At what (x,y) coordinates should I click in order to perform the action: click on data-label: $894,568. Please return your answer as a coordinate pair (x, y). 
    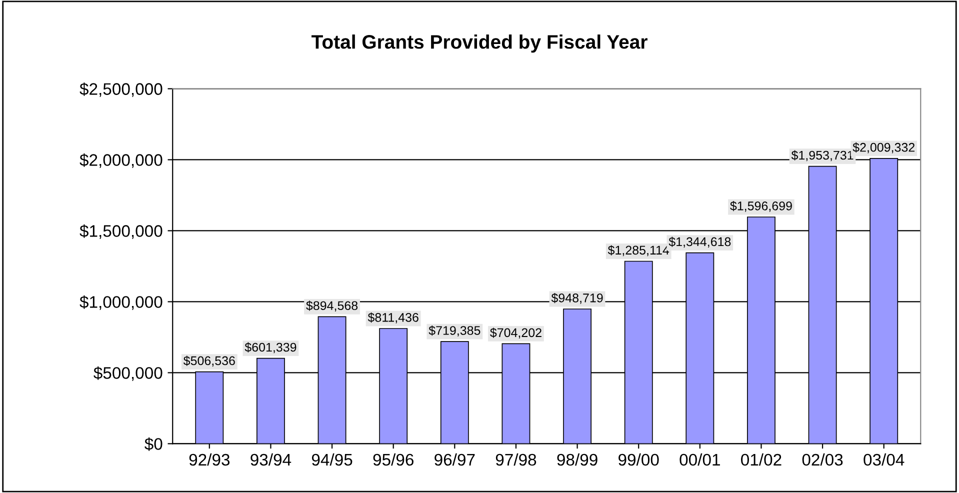
    Looking at the image, I should click on (332, 306).